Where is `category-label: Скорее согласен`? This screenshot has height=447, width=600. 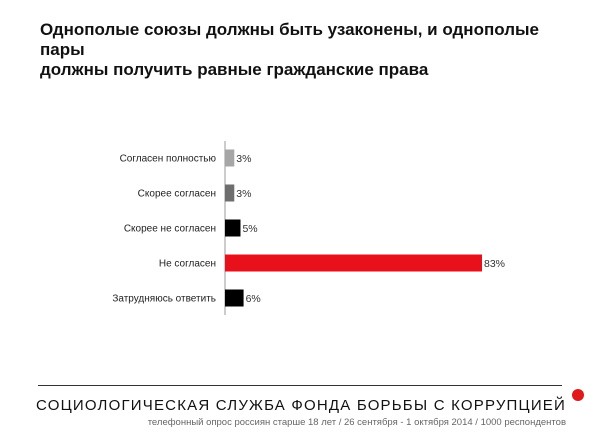 category-label: Скорее согласен is located at coordinates (177, 194).